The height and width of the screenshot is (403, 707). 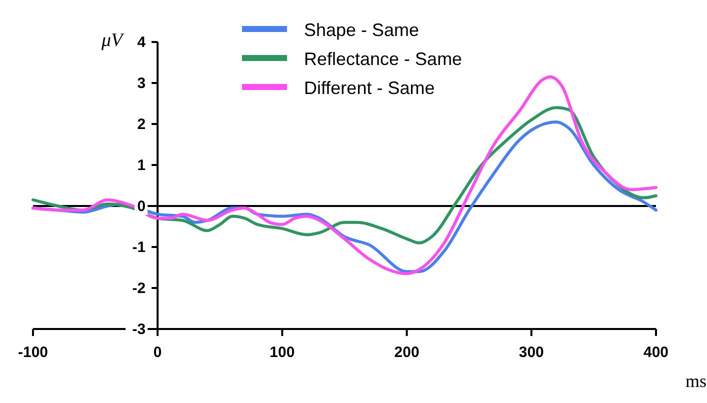 I want to click on y-tick-label: 3, so click(x=141, y=83).